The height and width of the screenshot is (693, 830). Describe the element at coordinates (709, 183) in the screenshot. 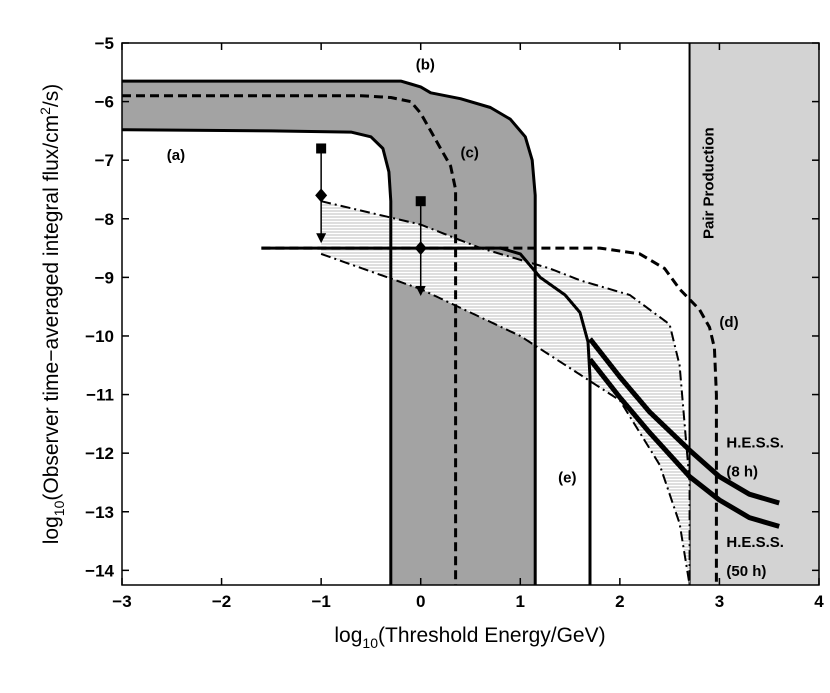

I see `pair-production-label: Pair Production` at that location.